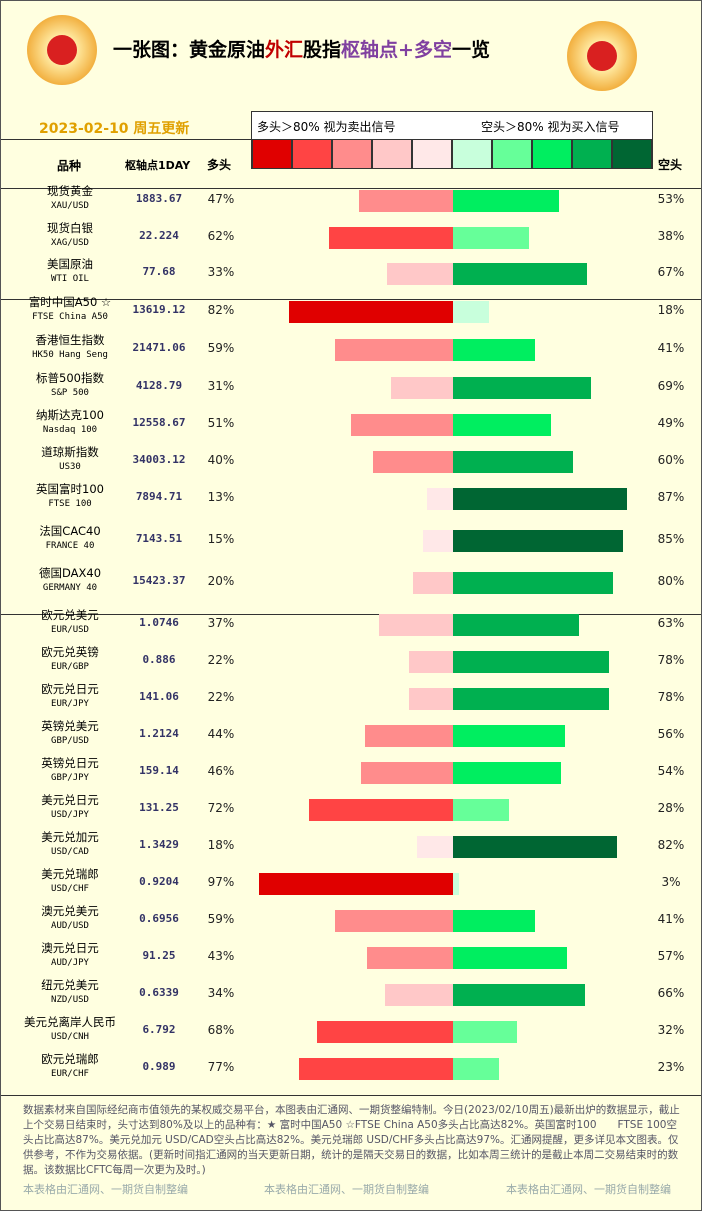  I want to click on long-label: 62%, so click(221, 236).